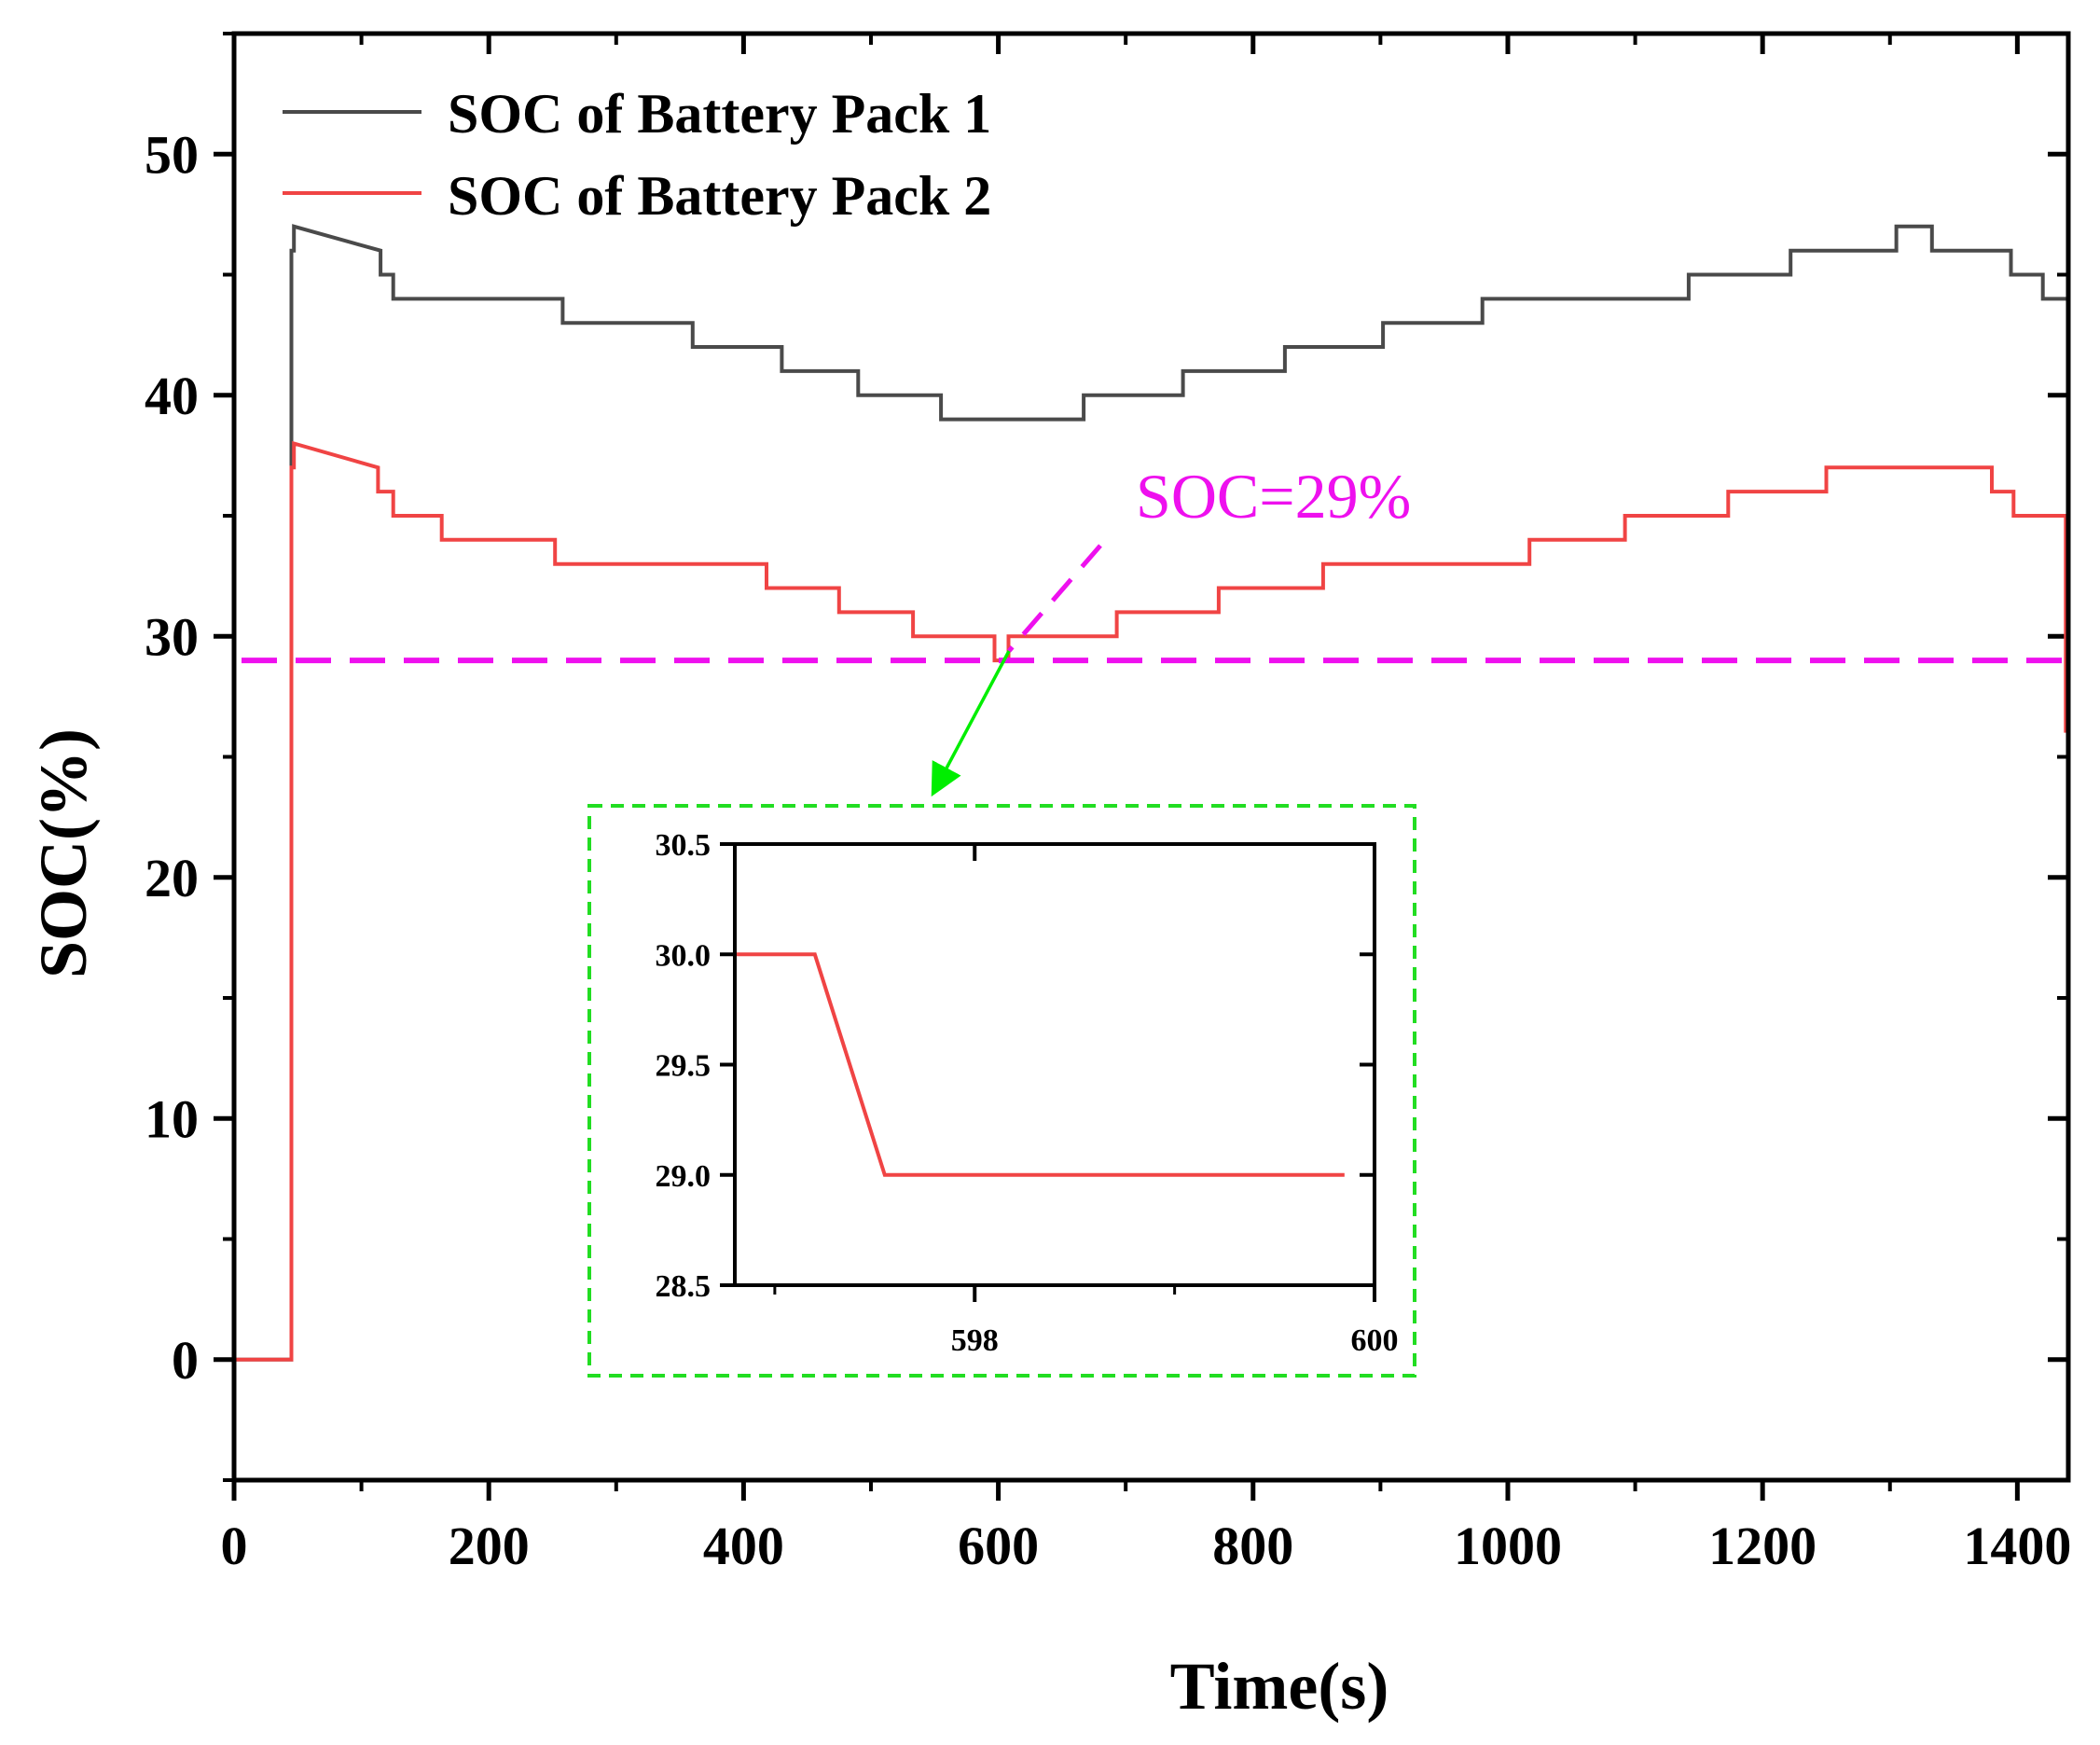 This screenshot has width=2100, height=1745. Describe the element at coordinates (684, 845) in the screenshot. I see `inset-y-tick-label: 30.5` at that location.